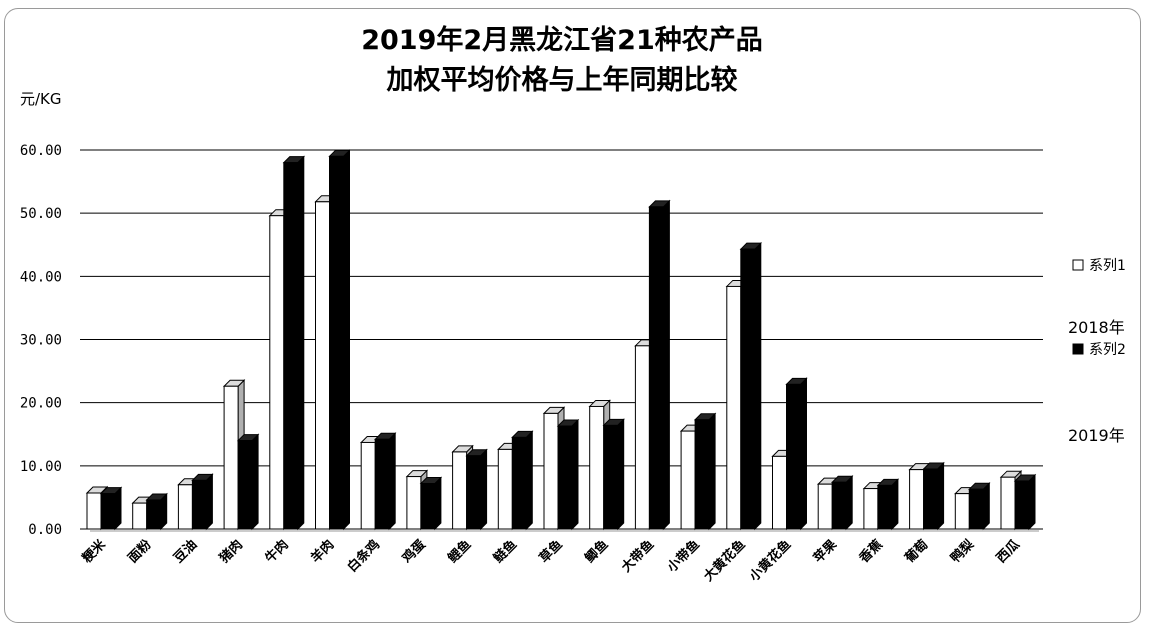 Image resolution: width=1149 pixels, height=633 pixels. I want to click on y-tick-label: 30.00, so click(41, 341).